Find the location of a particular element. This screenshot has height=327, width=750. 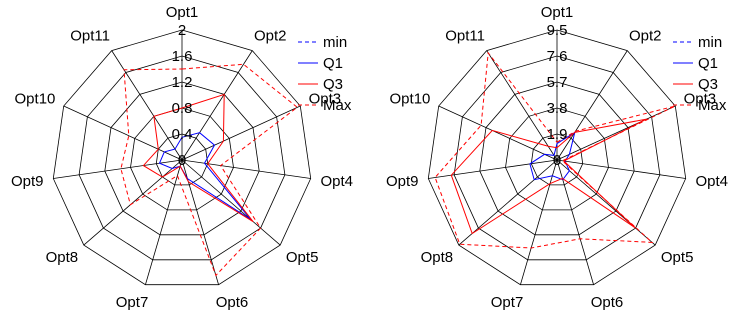

radial-tick-label: 1.9 is located at coordinates (557, 134).